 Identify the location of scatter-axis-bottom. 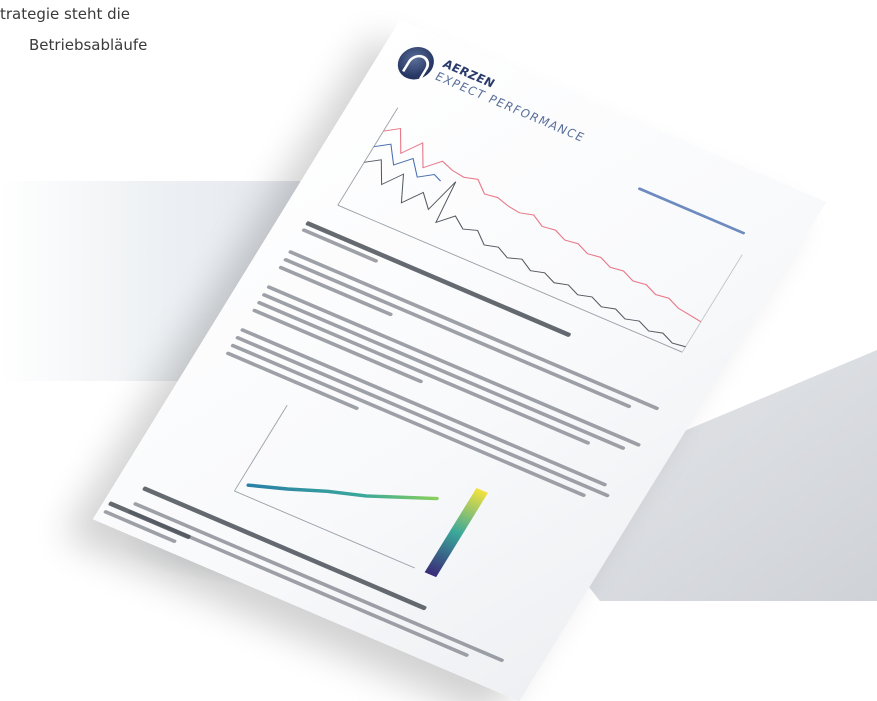
(325, 529).